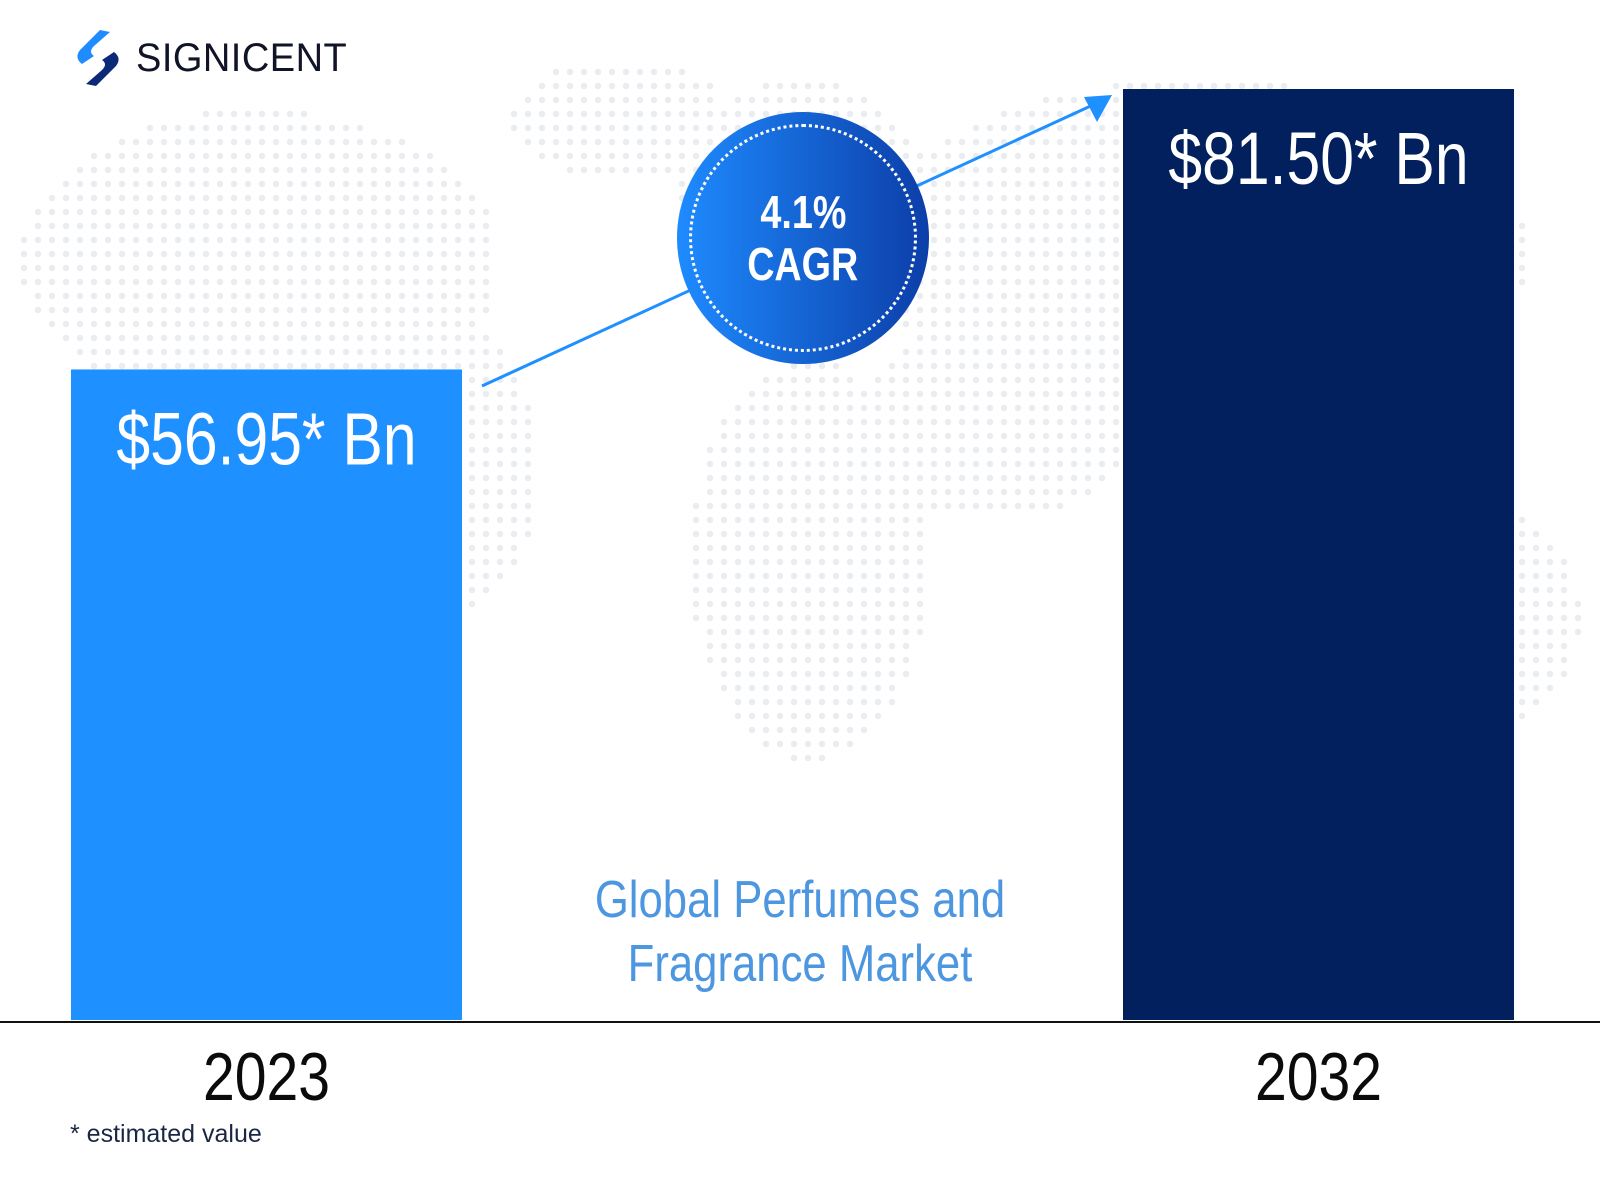 The image size is (1600, 1184). I want to click on signicent-logo: SIGNICENT, so click(214, 58).